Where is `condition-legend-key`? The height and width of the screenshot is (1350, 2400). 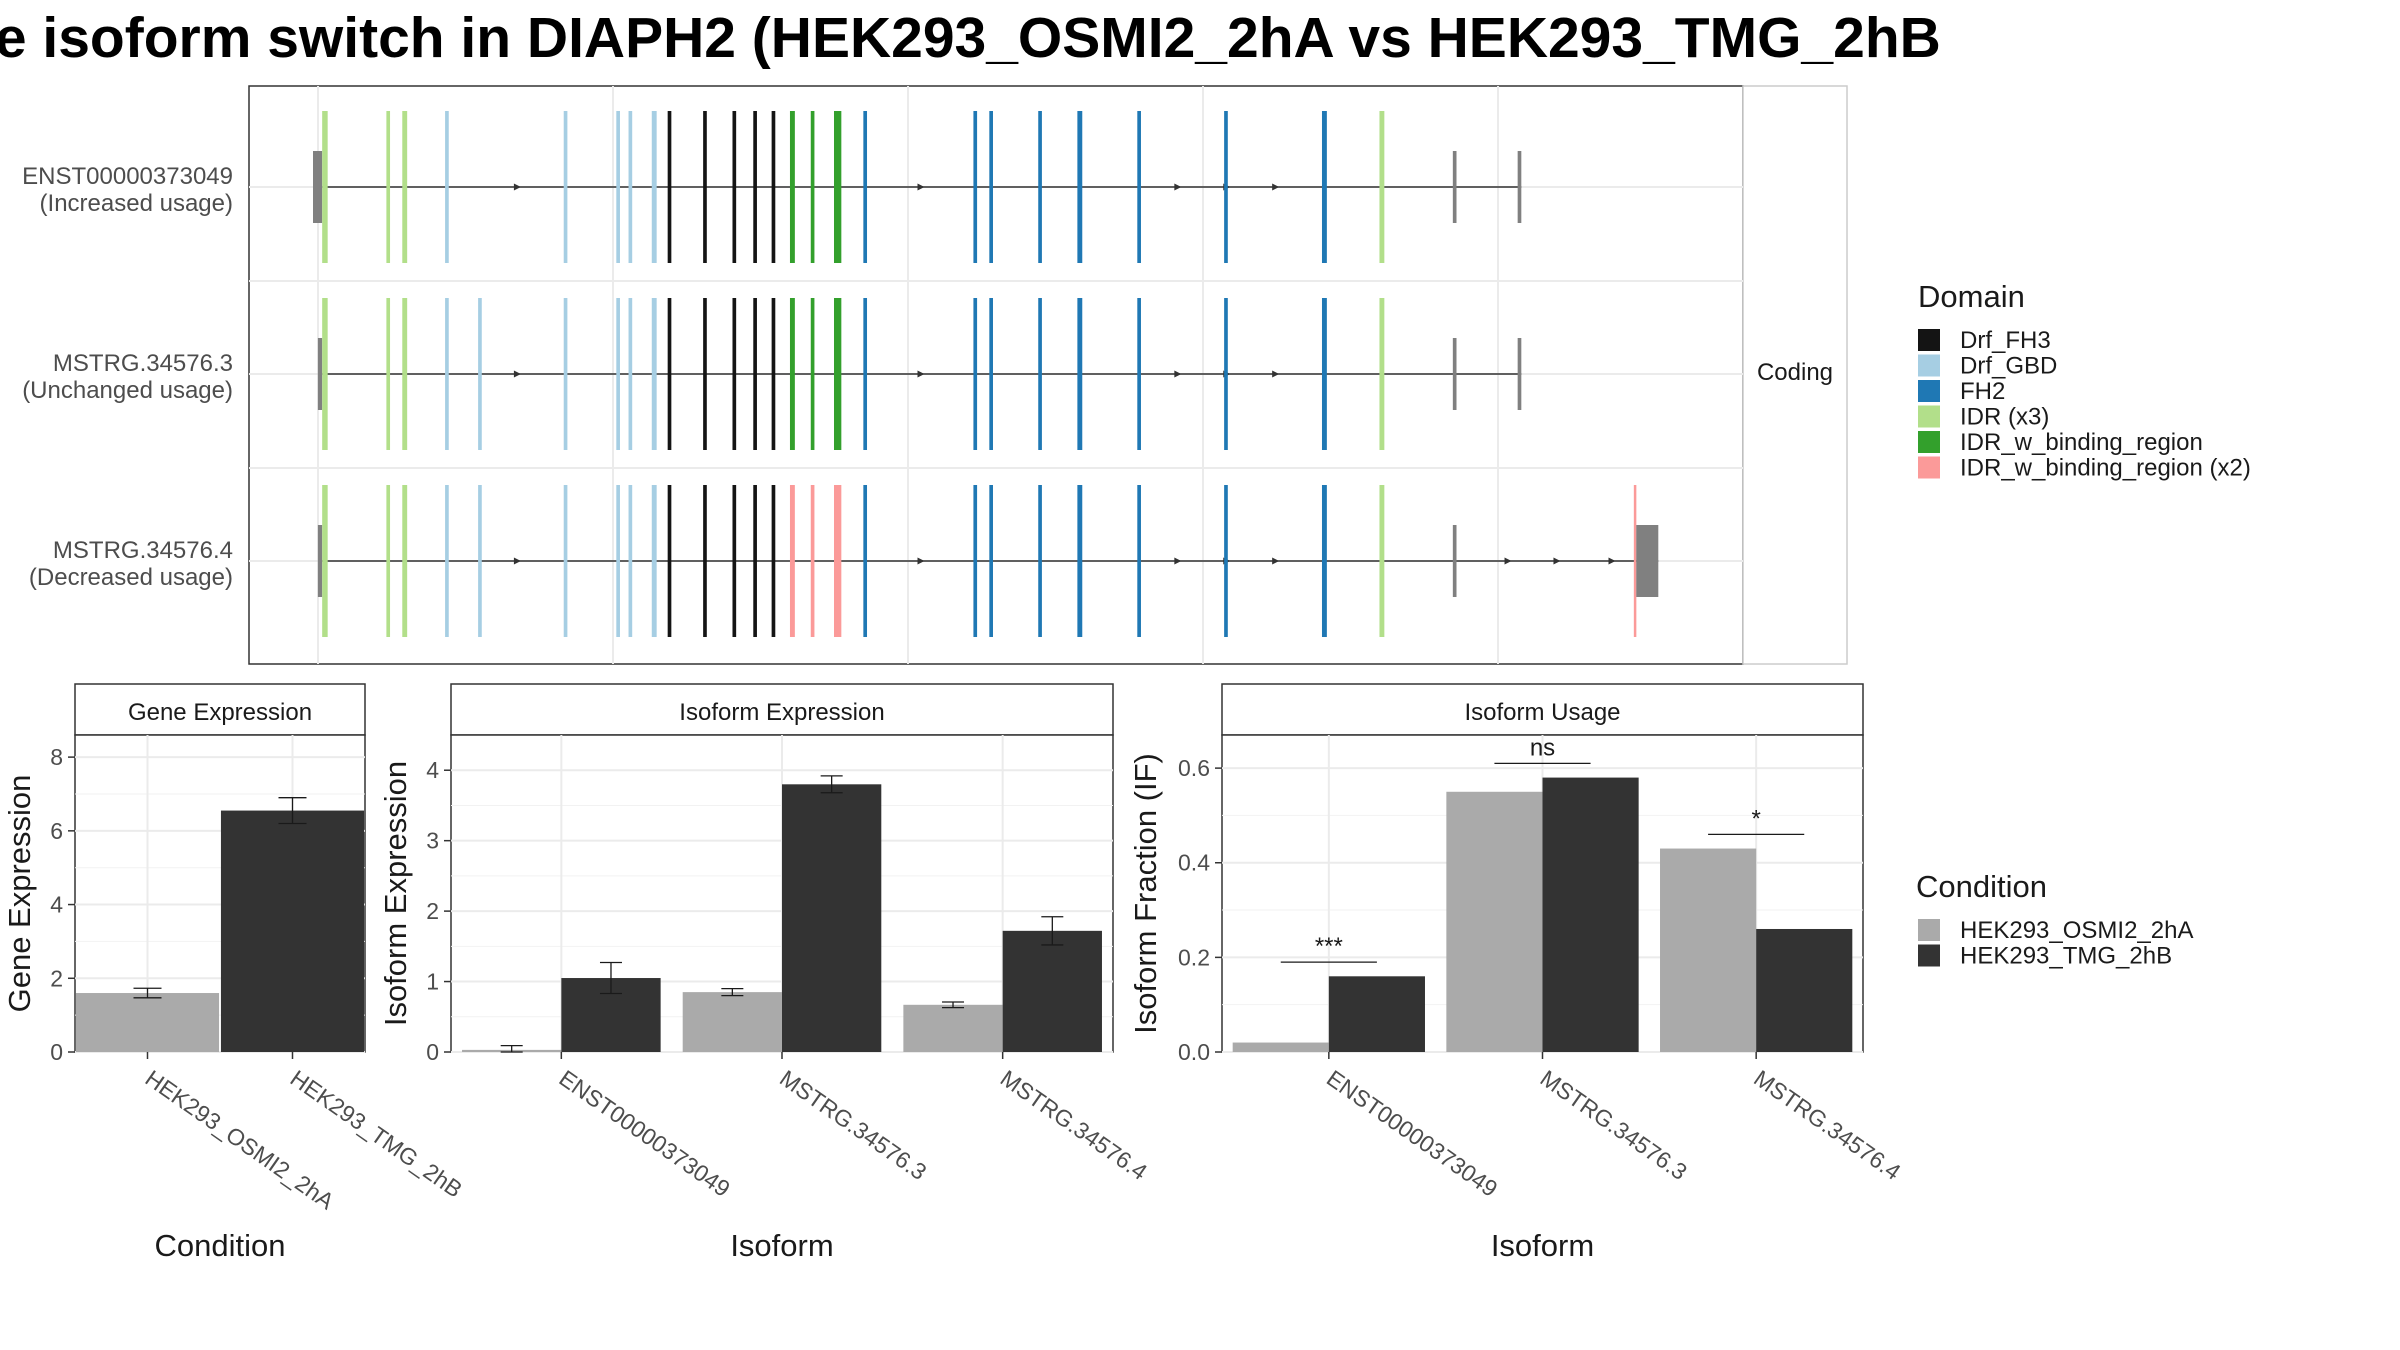
condition-legend-key is located at coordinates (1929, 955).